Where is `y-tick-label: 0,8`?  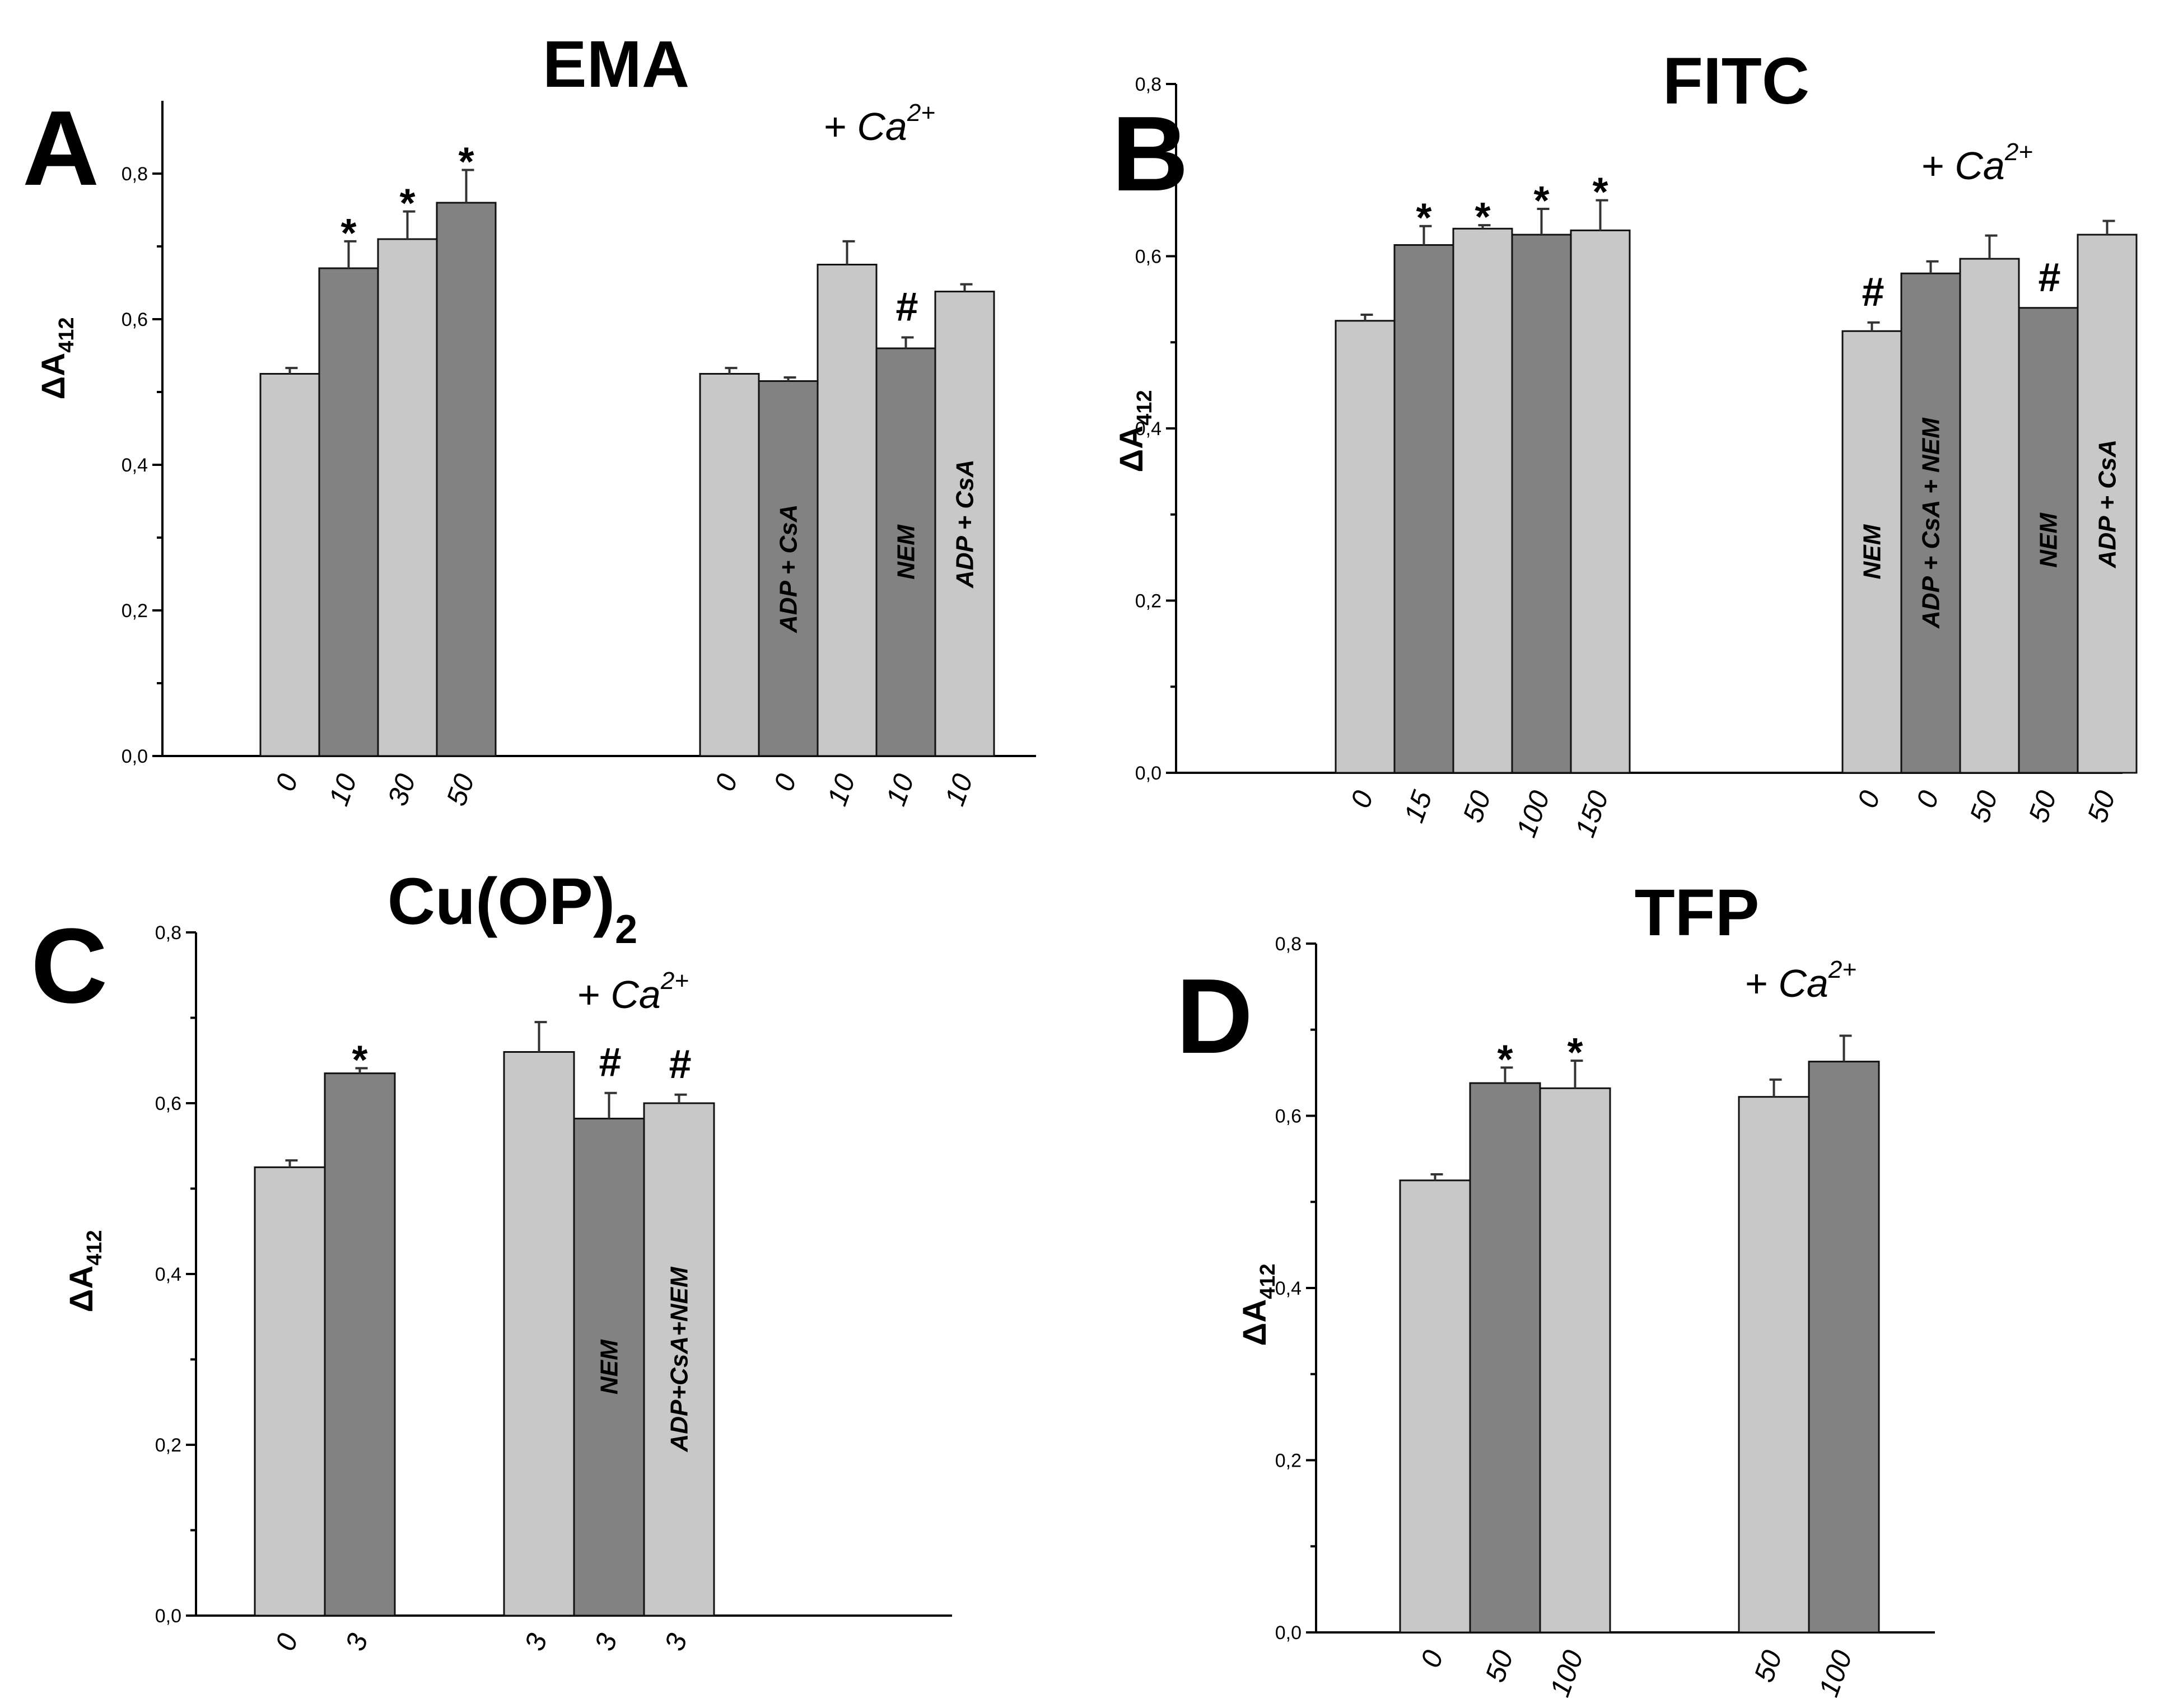
y-tick-label: 0,8 is located at coordinates (1288, 945).